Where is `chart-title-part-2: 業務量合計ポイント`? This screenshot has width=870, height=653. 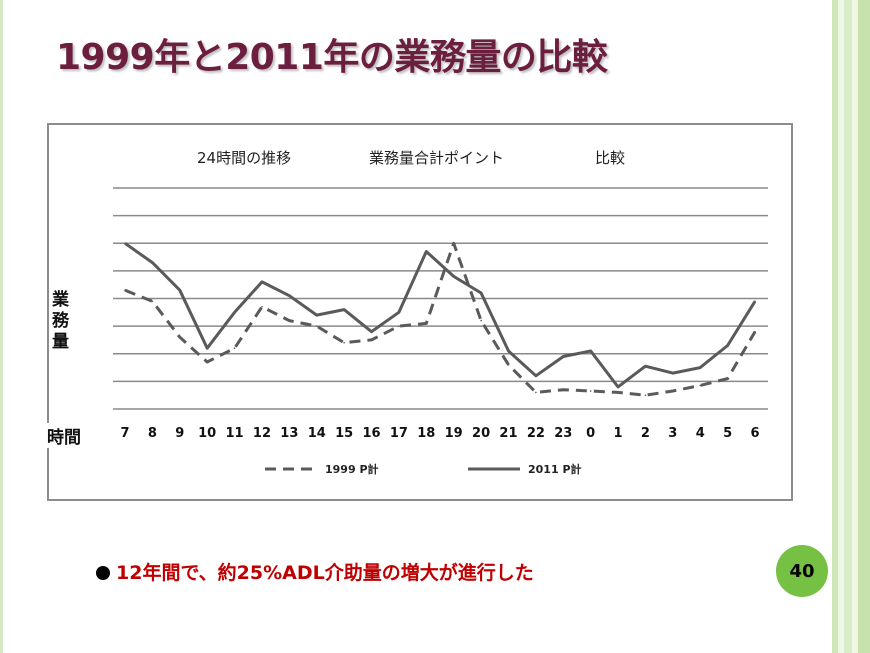 chart-title-part-2: 業務量合計ポイント is located at coordinates (436, 158).